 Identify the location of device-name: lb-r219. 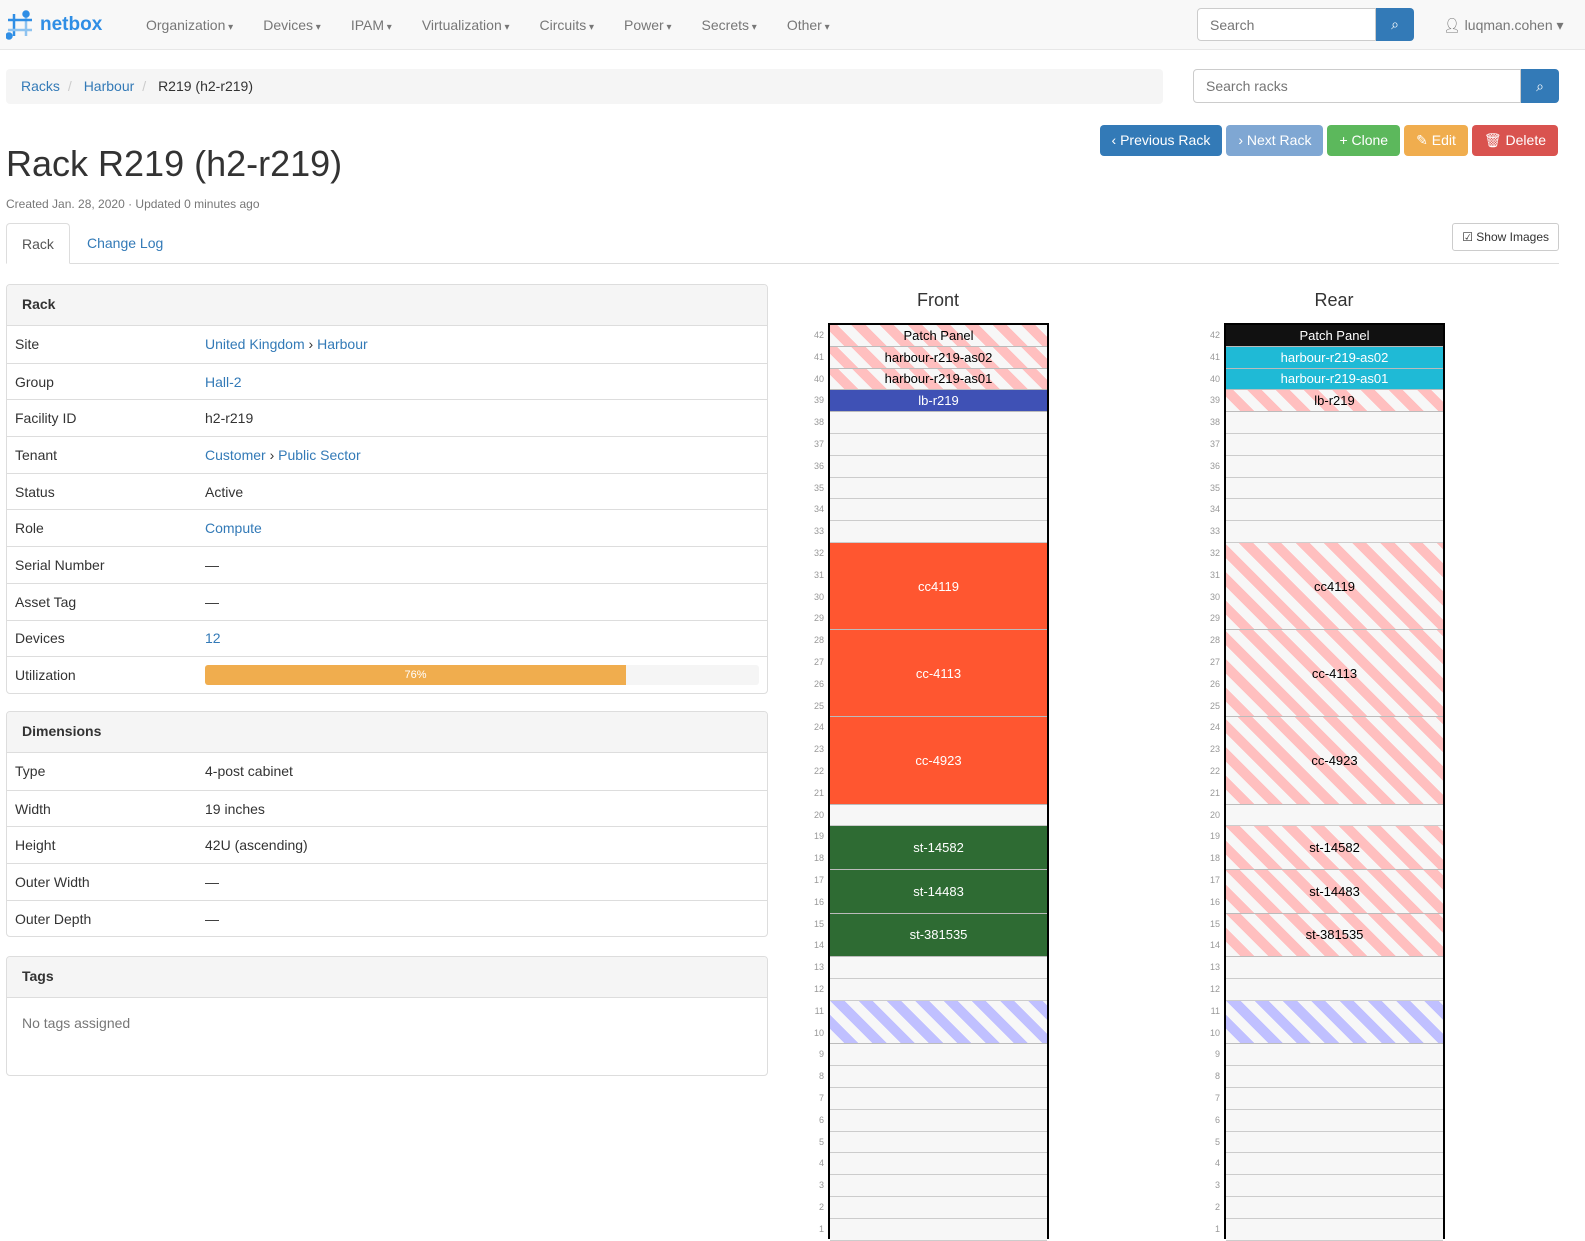
(938, 401).